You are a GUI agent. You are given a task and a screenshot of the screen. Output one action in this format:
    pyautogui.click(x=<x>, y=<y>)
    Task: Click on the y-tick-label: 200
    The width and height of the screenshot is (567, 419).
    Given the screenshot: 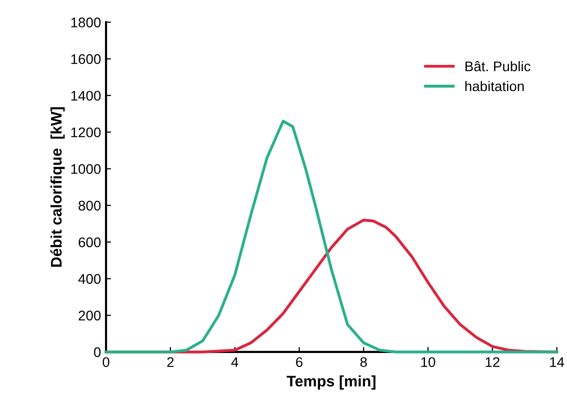 What is the action you would take?
    pyautogui.click(x=89, y=315)
    